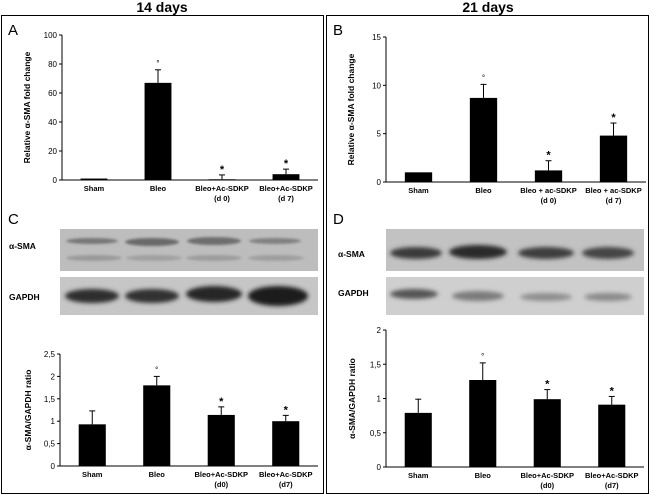  I want to click on panel-letter-d: D, so click(338, 219).